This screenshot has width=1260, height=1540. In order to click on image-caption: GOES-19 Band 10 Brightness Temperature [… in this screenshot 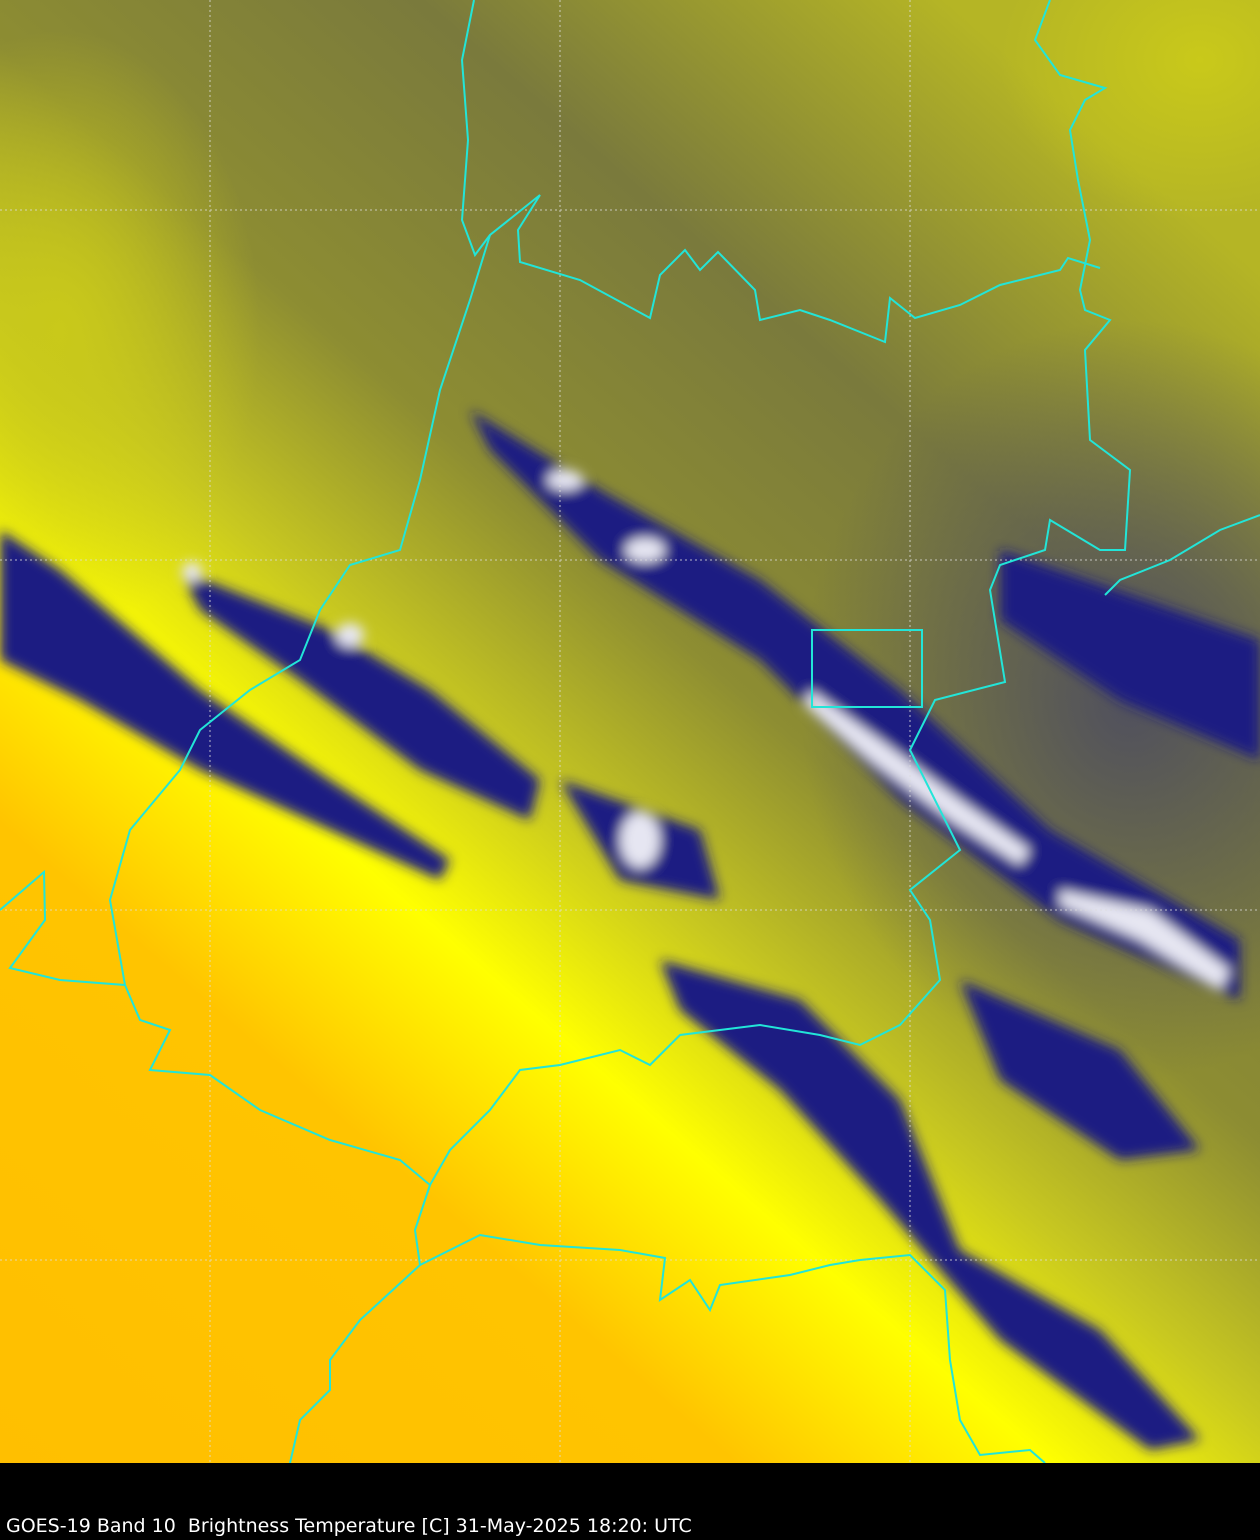, I will do `click(349, 1526)`.